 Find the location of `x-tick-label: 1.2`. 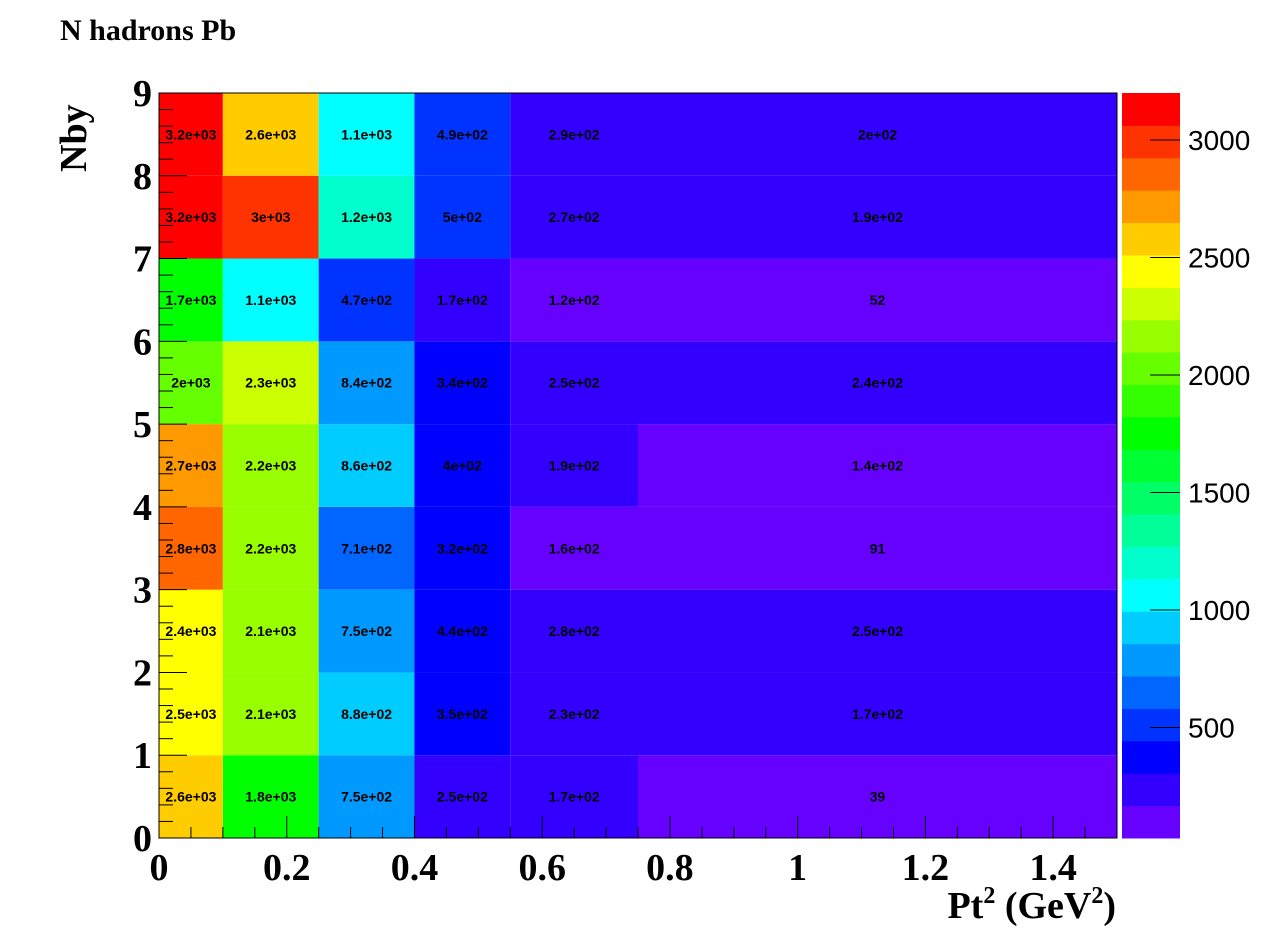

x-tick-label: 1.2 is located at coordinates (926, 868).